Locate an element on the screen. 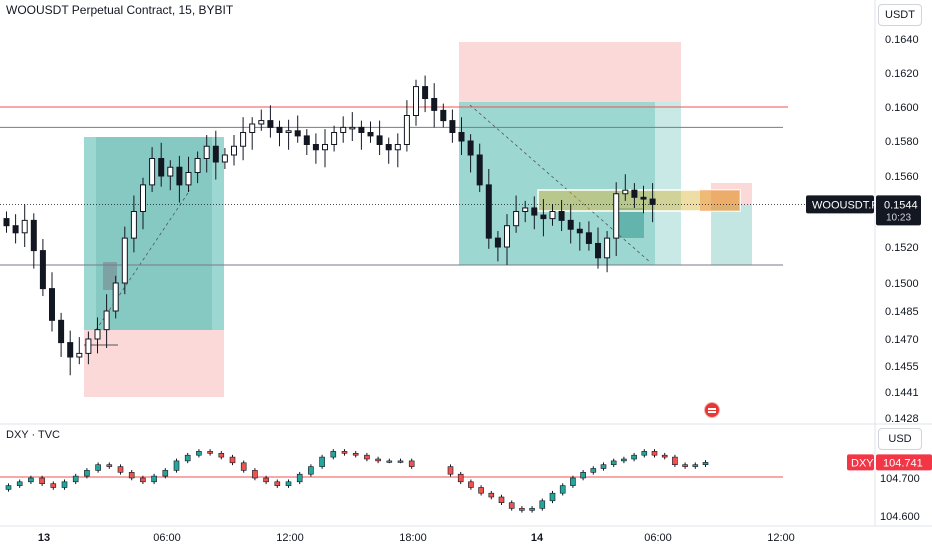 The height and width of the screenshot is (550, 932). dxy-pane-title: DXY · TVC is located at coordinates (33, 435).